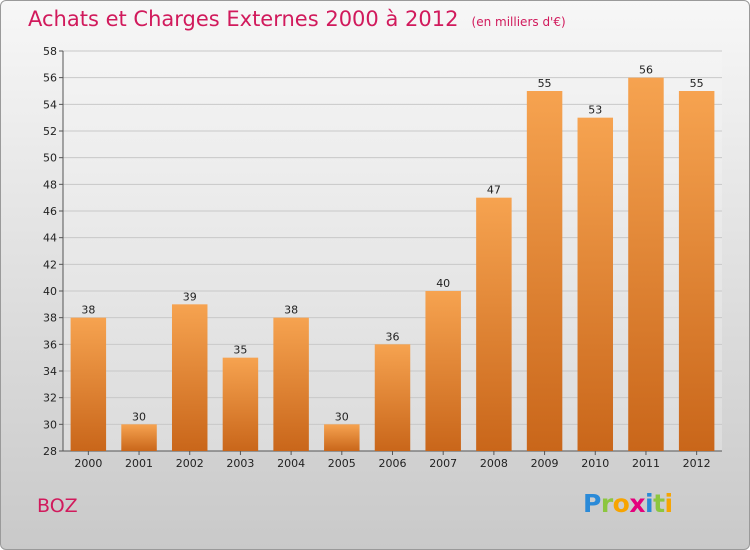 This screenshot has height=550, width=750. I want to click on x-tick-label: 2004, so click(291, 463).